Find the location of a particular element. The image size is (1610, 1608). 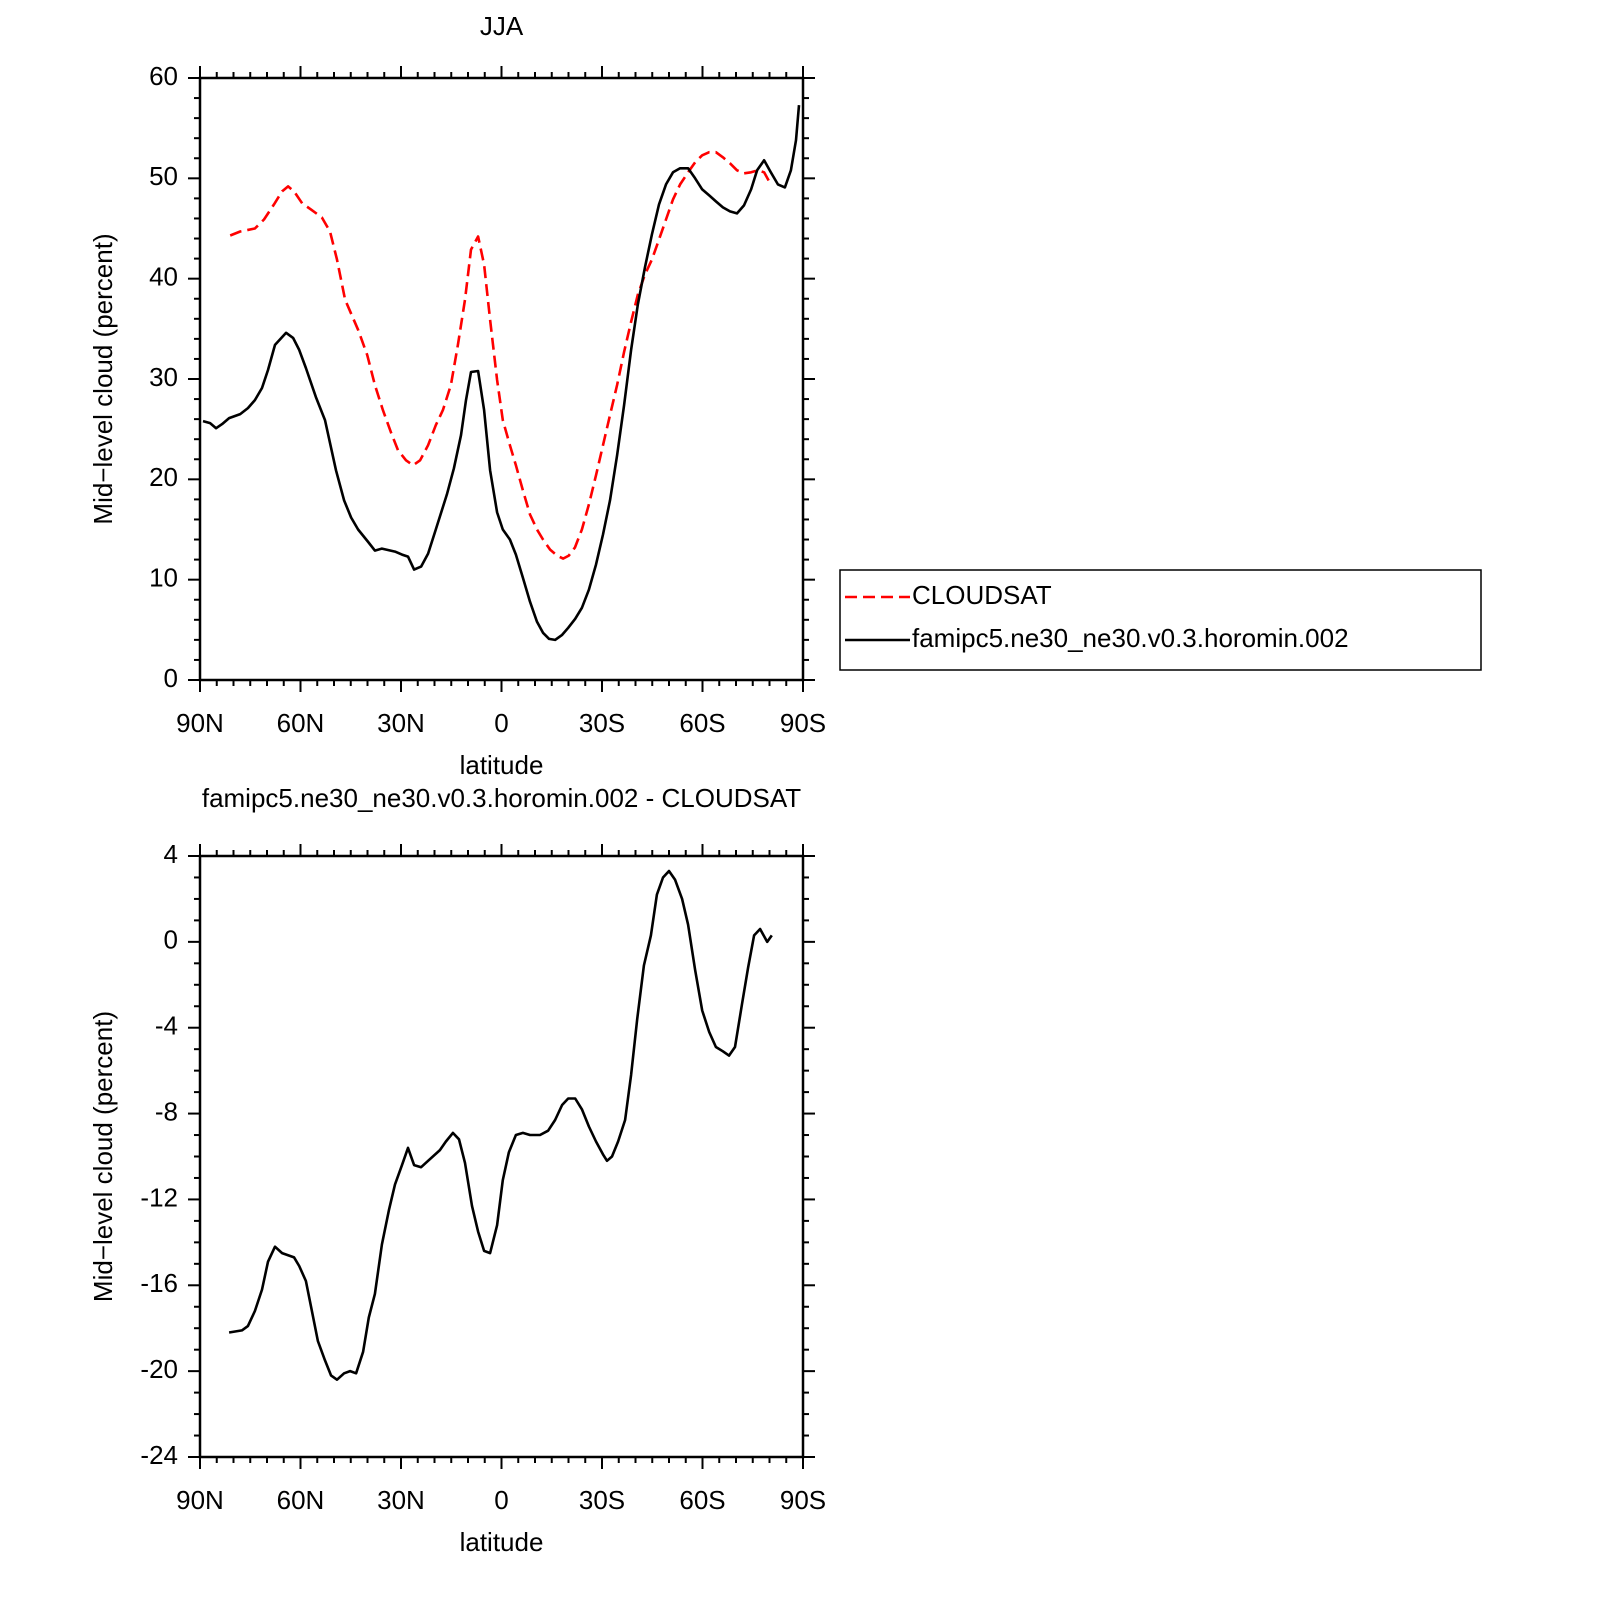

y-tick-label: 40 is located at coordinates (163, 277).